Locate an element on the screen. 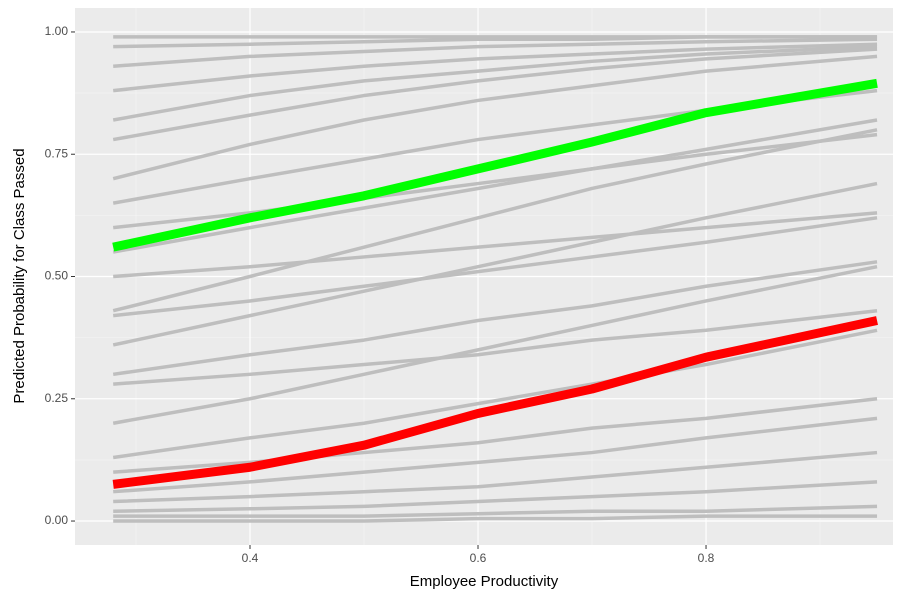 The width and height of the screenshot is (904, 594). y-tick-label: 0.75 is located at coordinates (57, 153).